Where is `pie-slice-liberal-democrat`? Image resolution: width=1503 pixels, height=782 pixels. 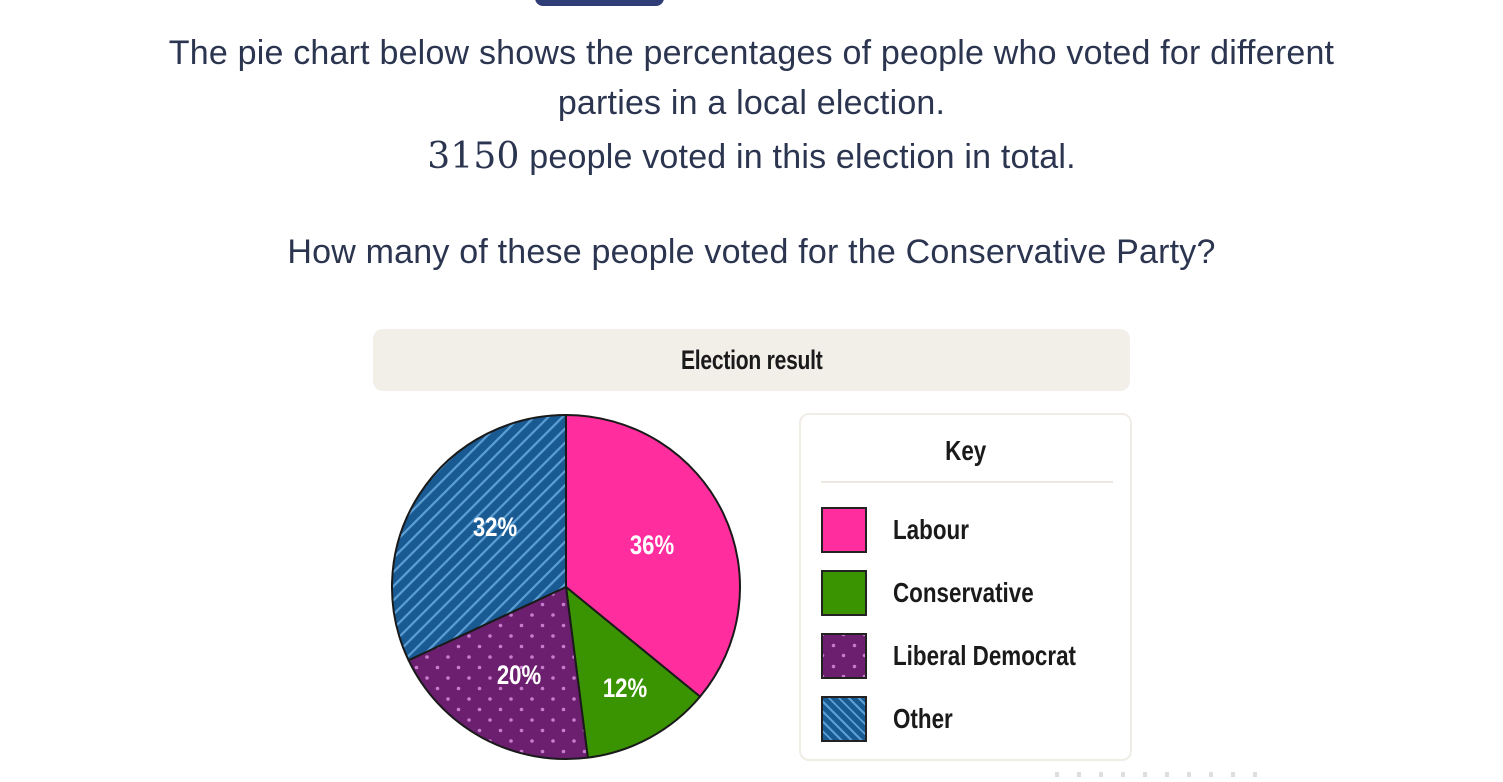 pie-slice-liberal-democrat is located at coordinates (498, 673).